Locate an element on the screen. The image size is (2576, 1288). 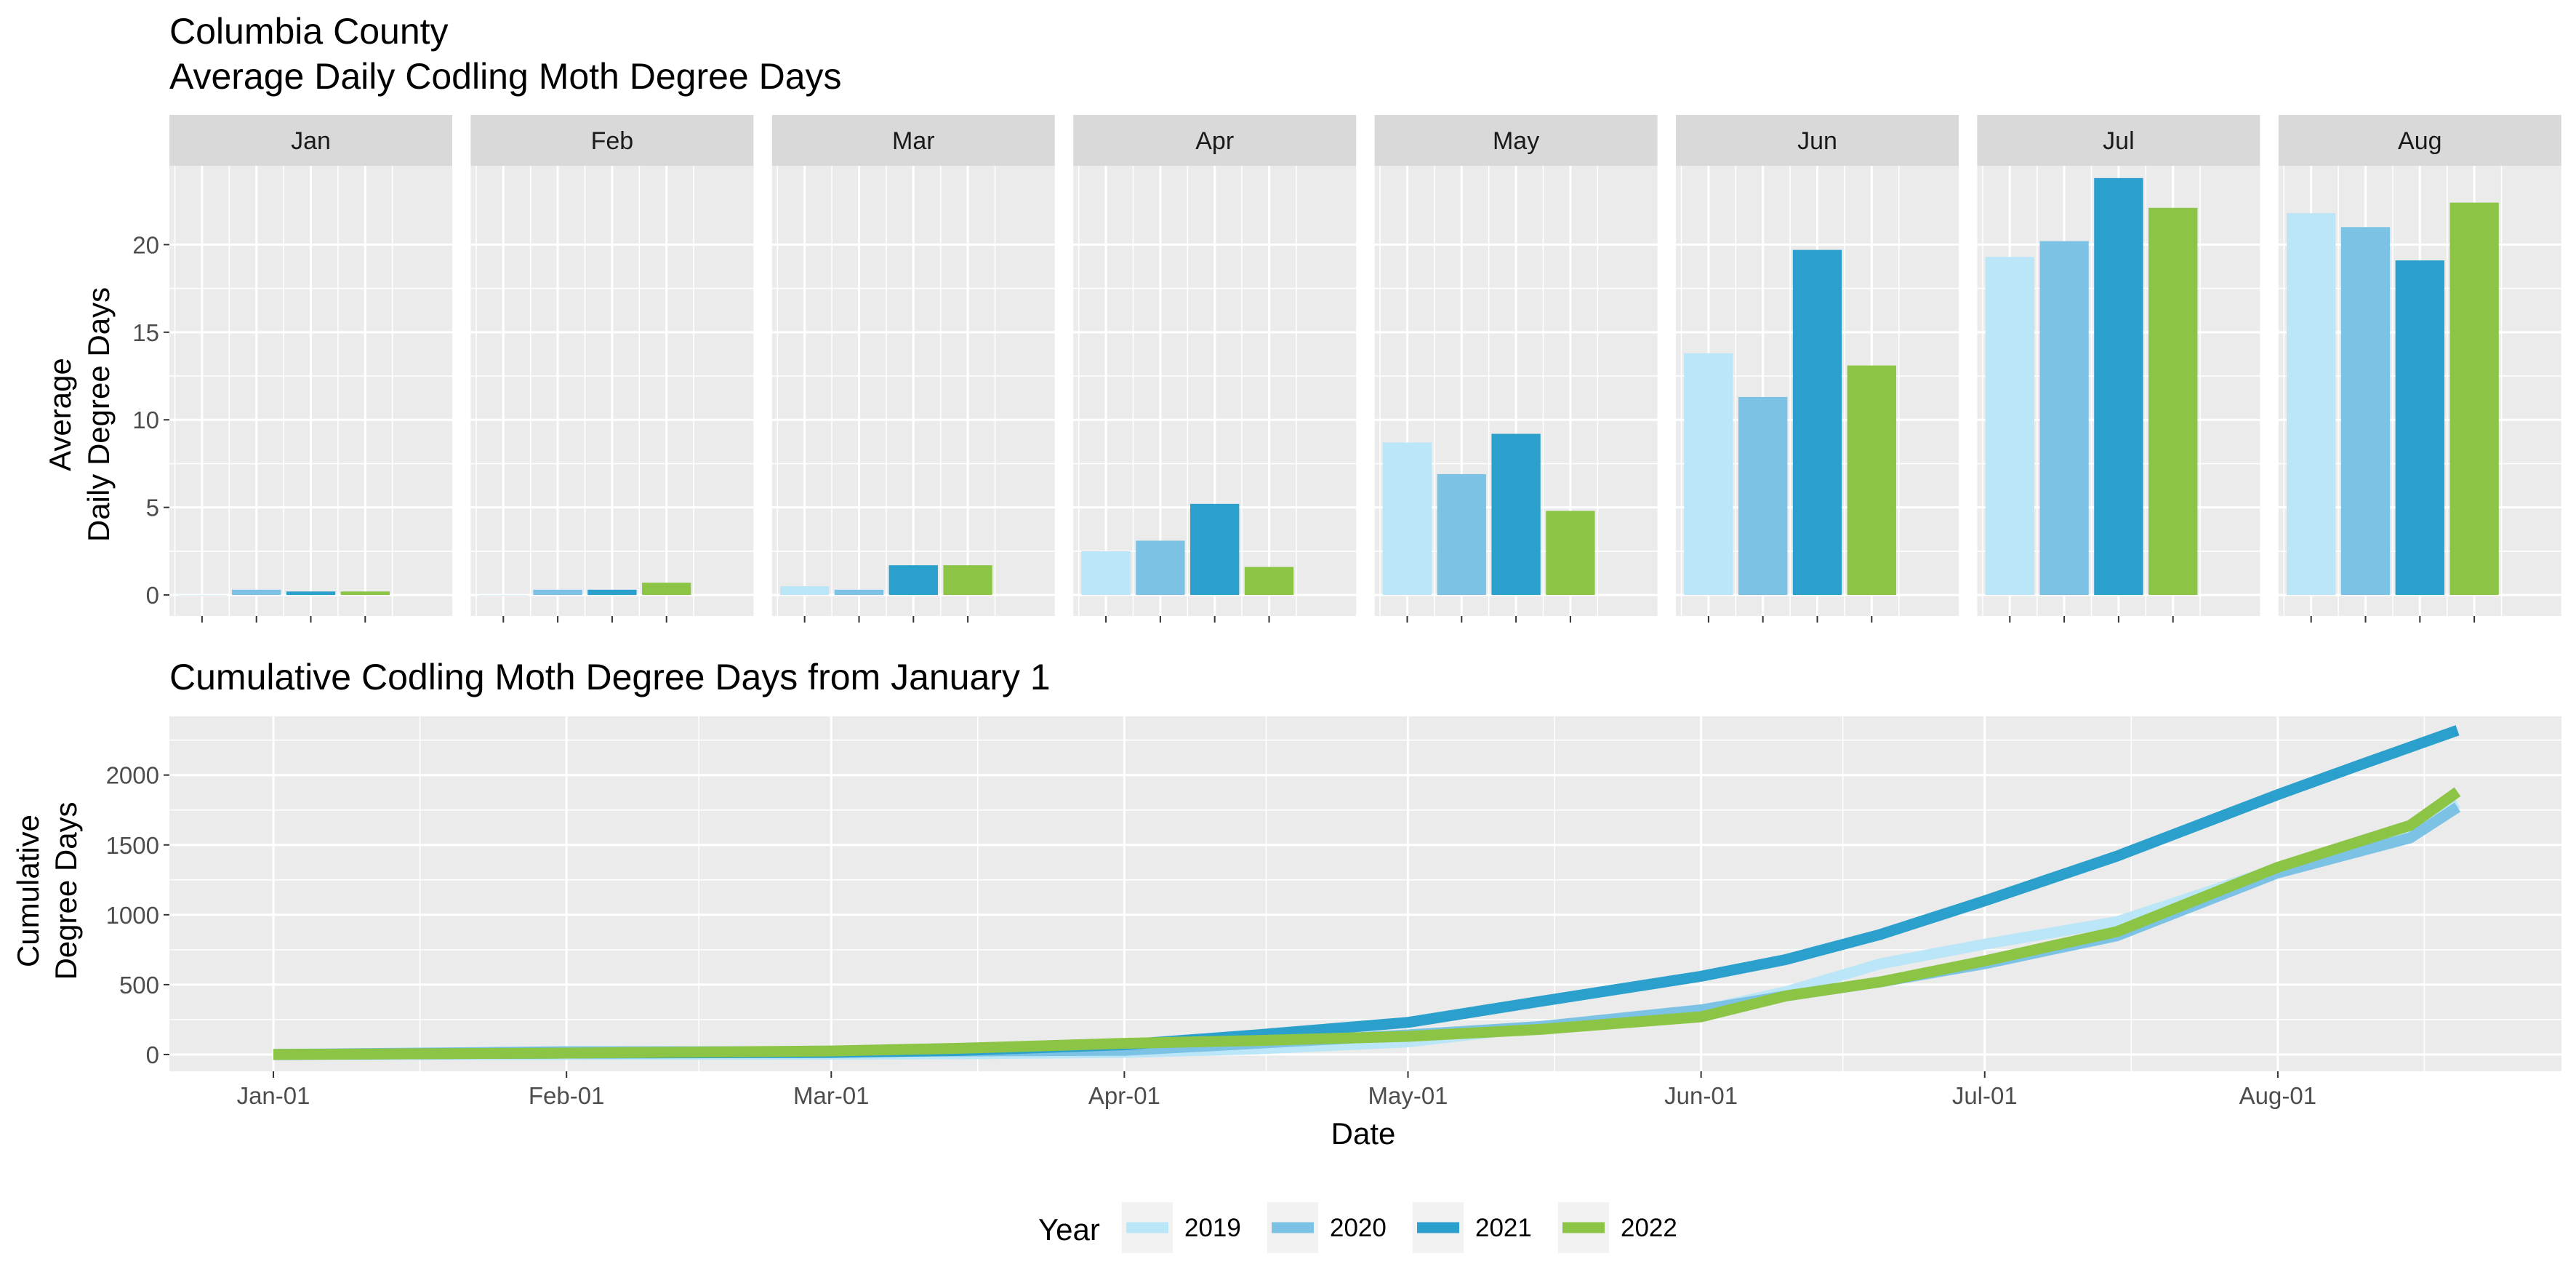
bar-aug-2022 is located at coordinates (2474, 399).